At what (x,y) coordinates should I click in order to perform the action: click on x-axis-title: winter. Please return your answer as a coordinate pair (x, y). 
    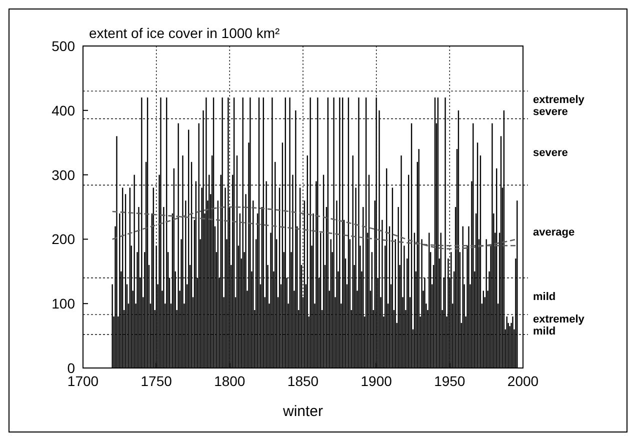
    Looking at the image, I should click on (303, 411).